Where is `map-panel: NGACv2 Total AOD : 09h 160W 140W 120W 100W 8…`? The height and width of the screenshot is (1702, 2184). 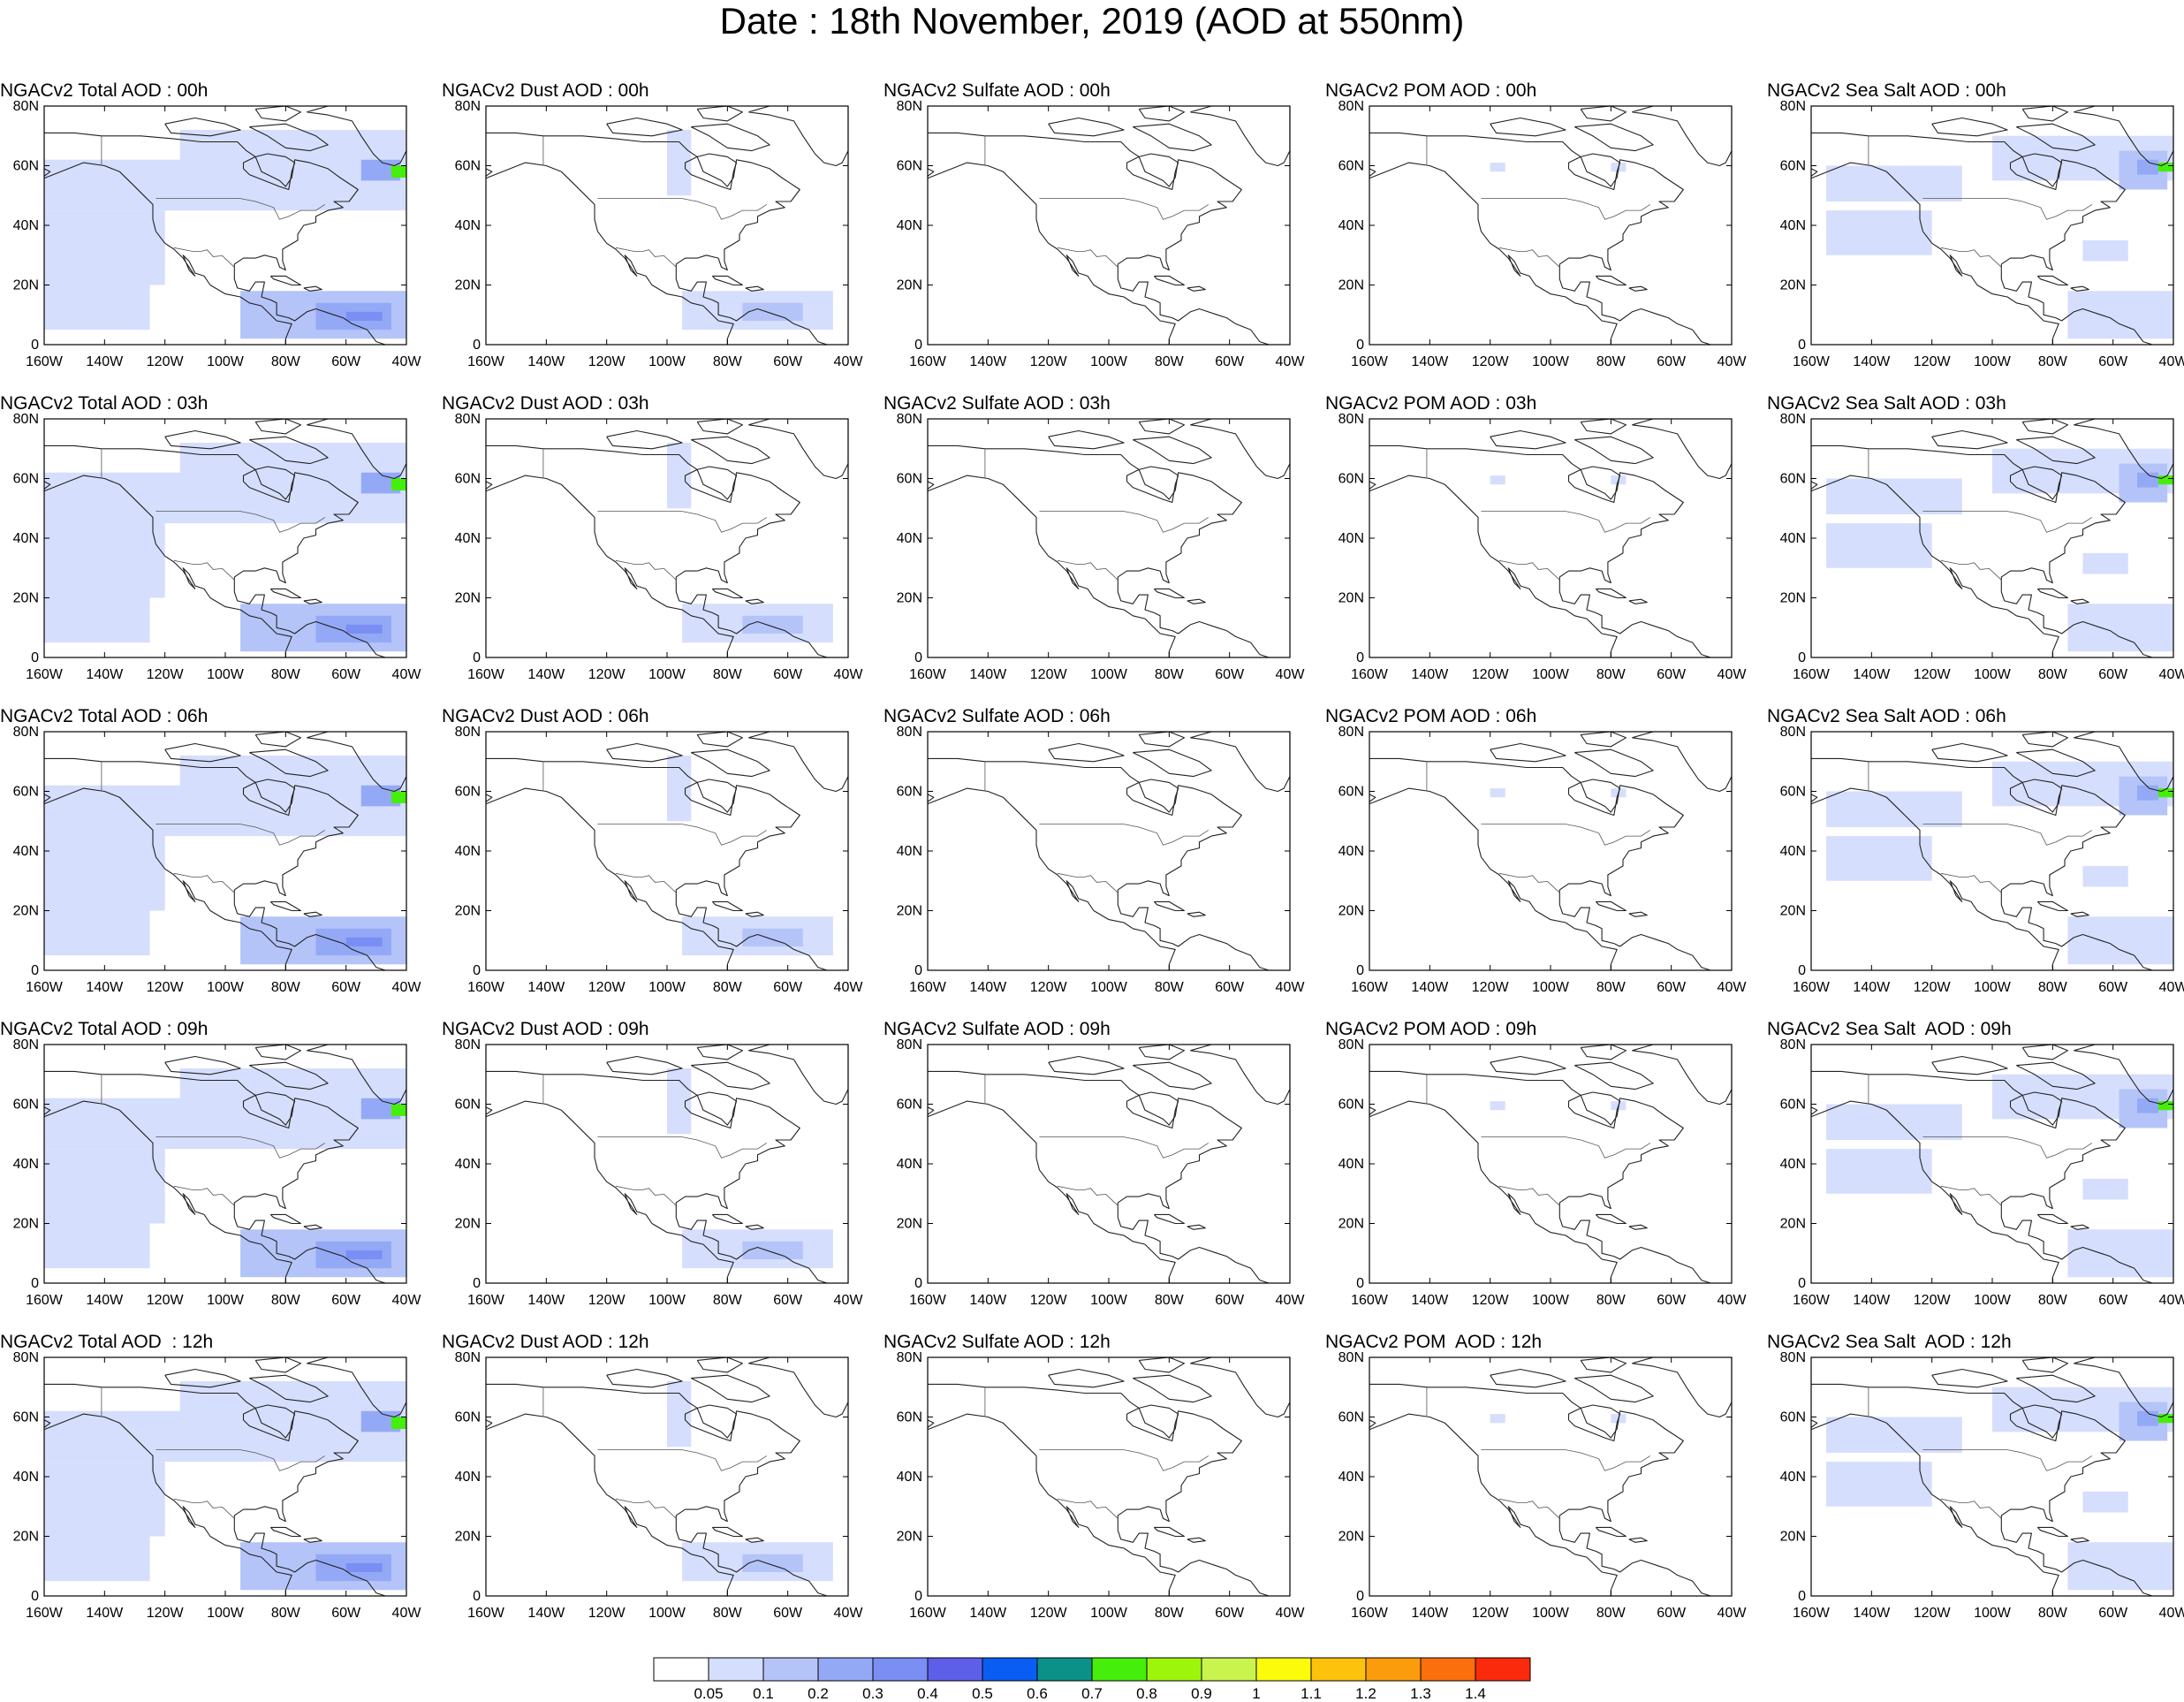
map-panel: NGACv2 Total AOD : 09h 160W 140W 120W 100W 8… is located at coordinates (221, 1168).